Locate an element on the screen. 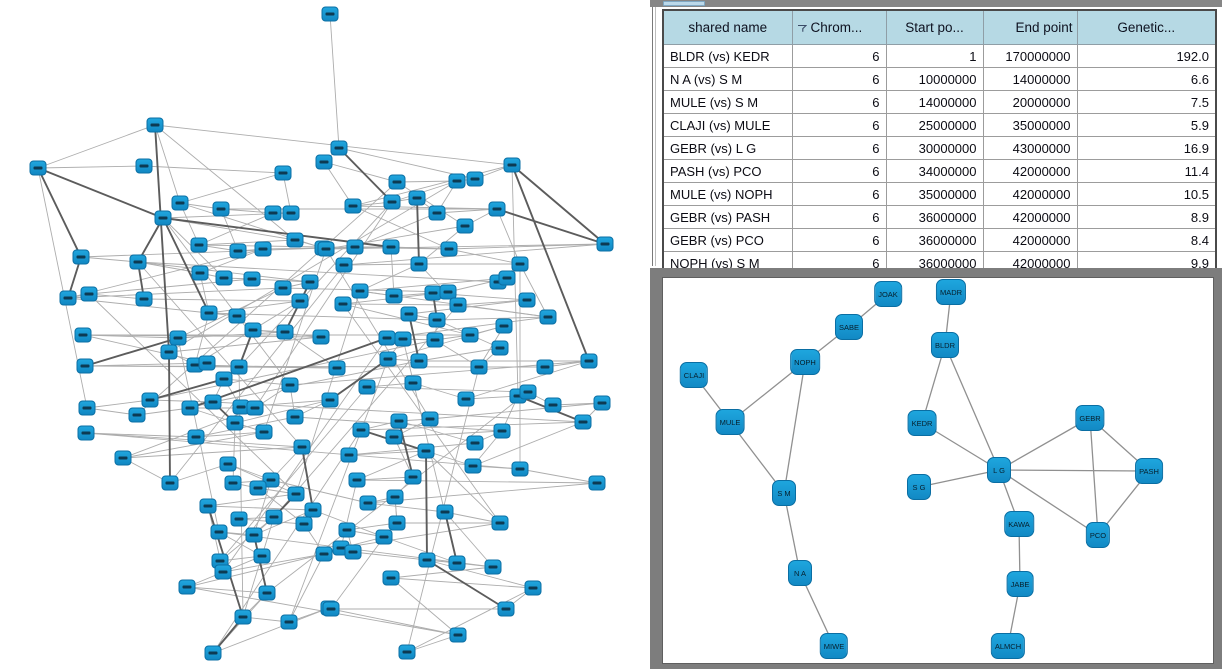 The width and height of the screenshot is (1222, 669). cell: BLDR (vs) KEDR is located at coordinates (727, 56).